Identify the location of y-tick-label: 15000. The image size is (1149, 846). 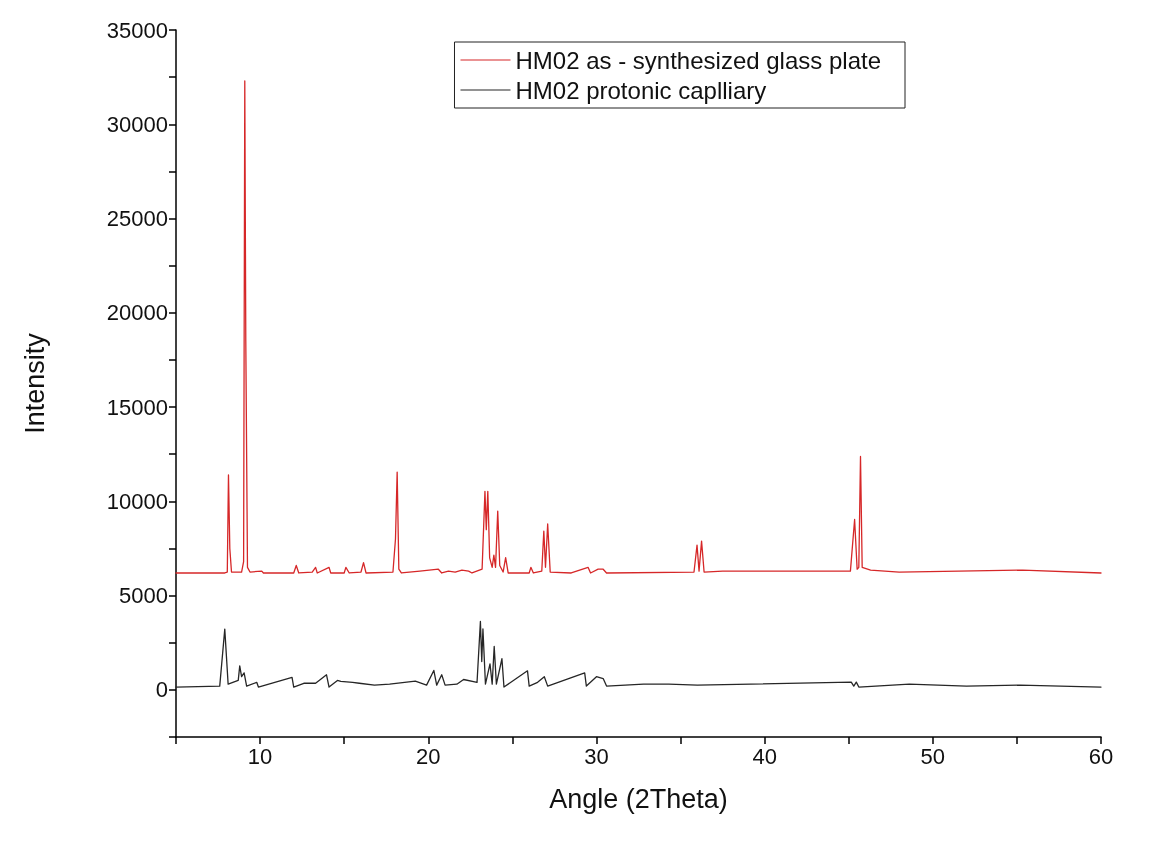
(137, 407).